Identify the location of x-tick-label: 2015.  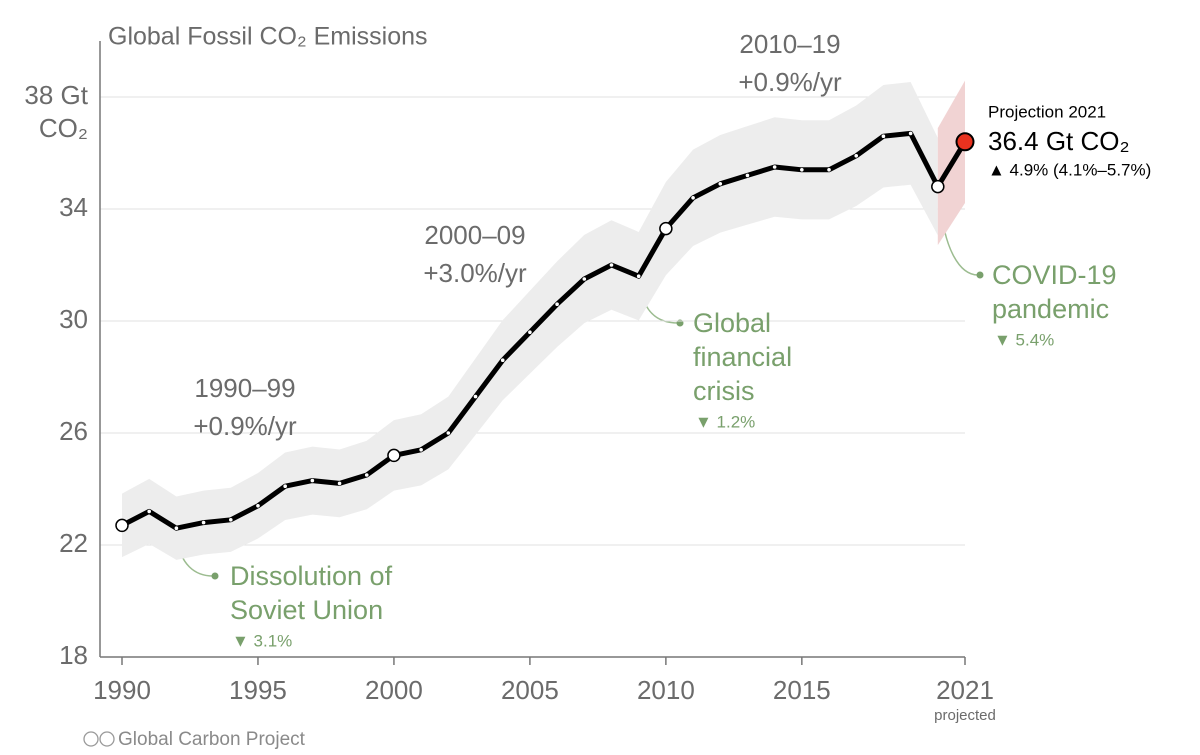
(802, 690).